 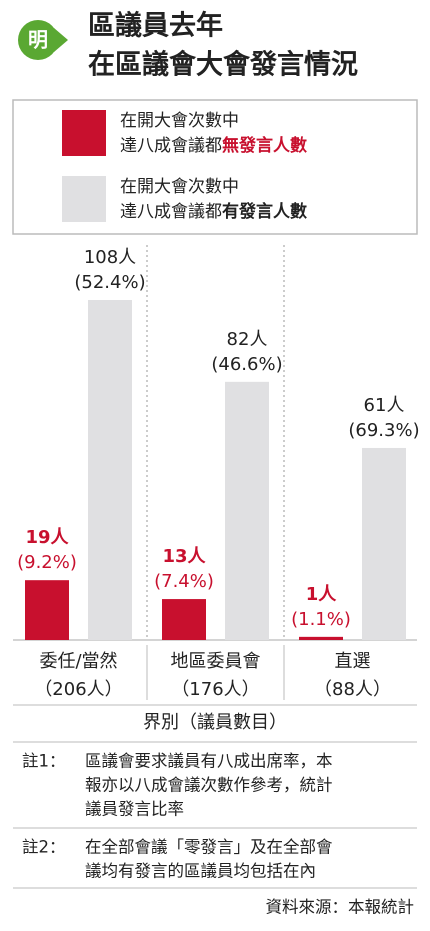 What do you see at coordinates (215, 689) in the screenshot?
I see `x-tick-label: （176人）` at bounding box center [215, 689].